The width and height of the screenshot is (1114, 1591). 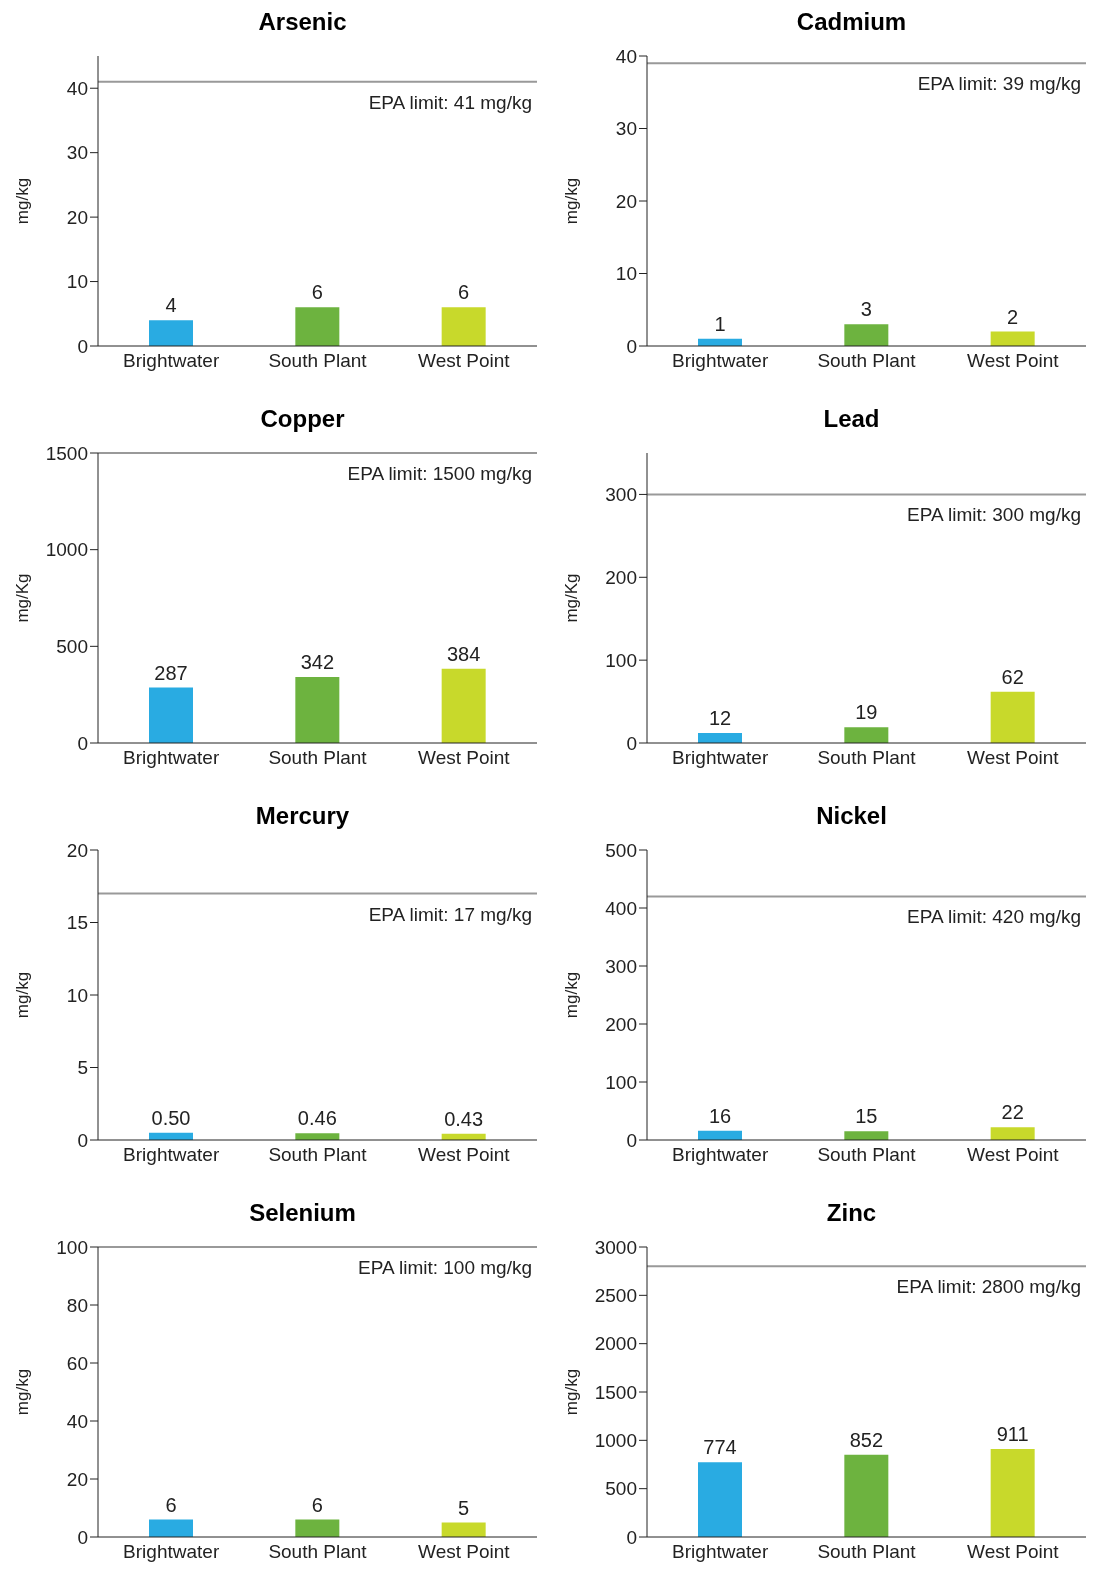 I want to click on data-label: 287, so click(x=171, y=672).